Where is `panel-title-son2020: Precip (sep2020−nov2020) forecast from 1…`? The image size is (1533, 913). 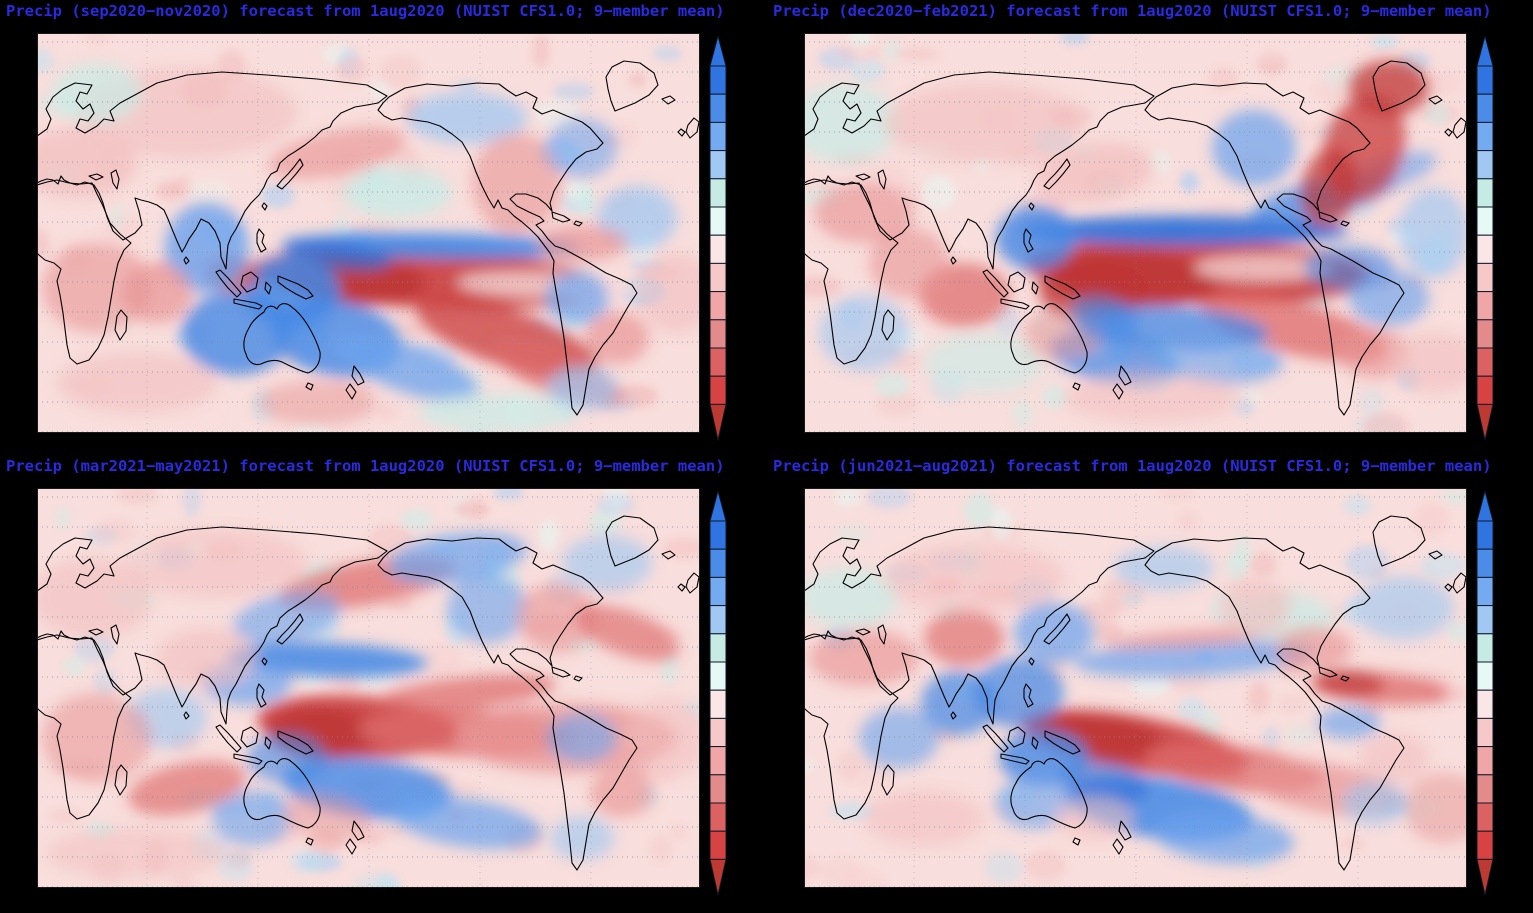 panel-title-son2020: Precip (sep2020−nov2020) forecast from 1… is located at coordinates (365, 11).